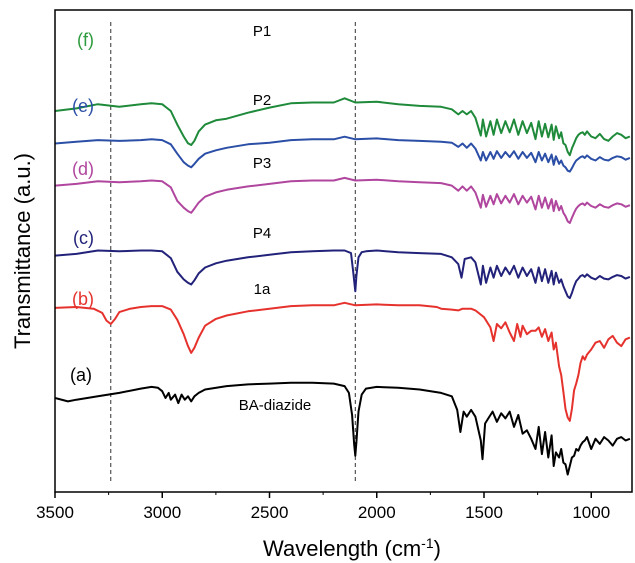 This screenshot has width=635, height=563. I want to click on x-tick-label: 3000, so click(162, 512).